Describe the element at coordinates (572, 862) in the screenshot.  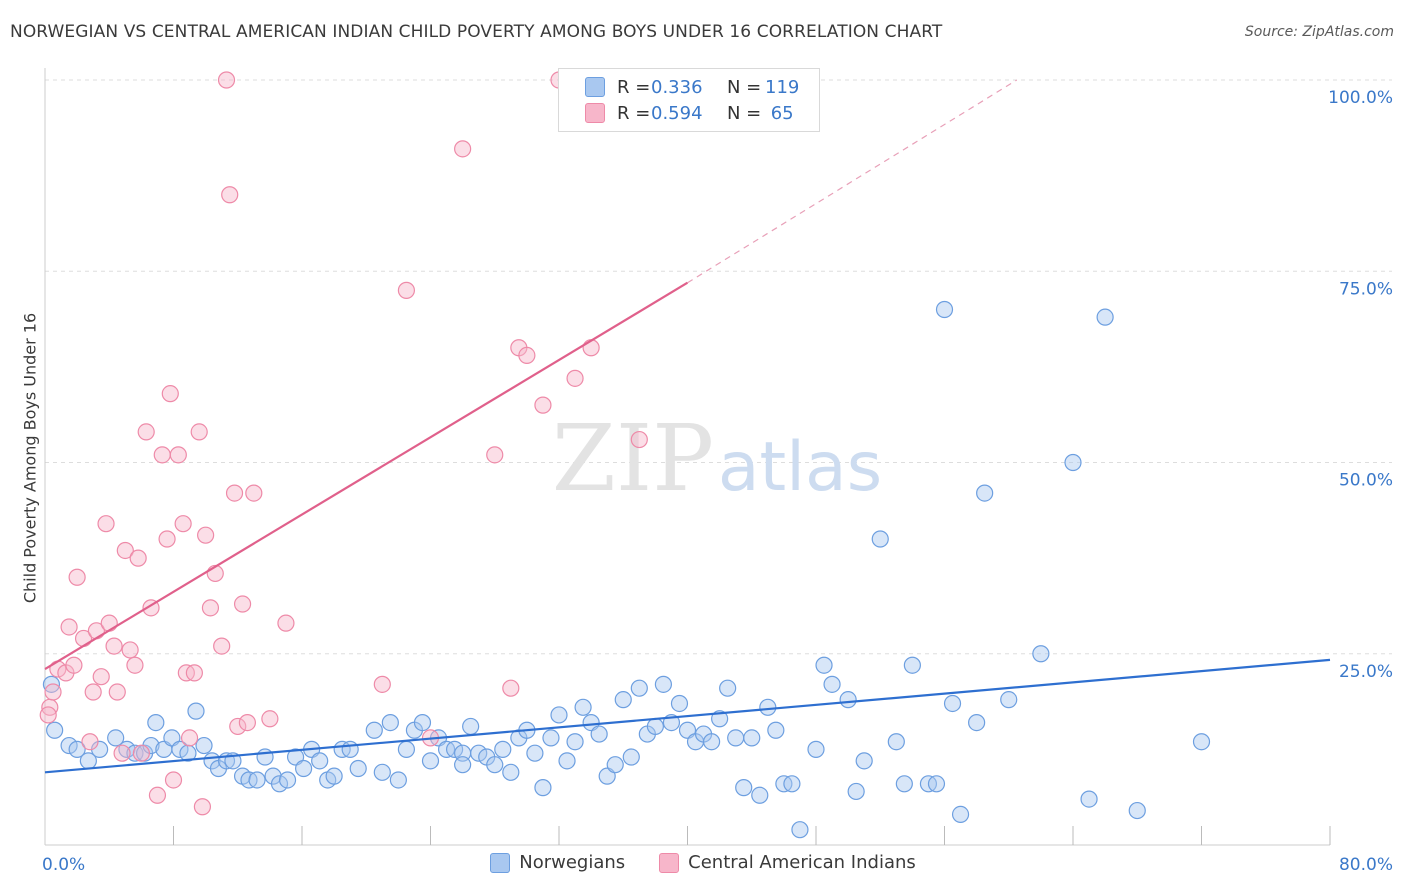
I see `legend-label-norwegians: Norwegians` at that location.